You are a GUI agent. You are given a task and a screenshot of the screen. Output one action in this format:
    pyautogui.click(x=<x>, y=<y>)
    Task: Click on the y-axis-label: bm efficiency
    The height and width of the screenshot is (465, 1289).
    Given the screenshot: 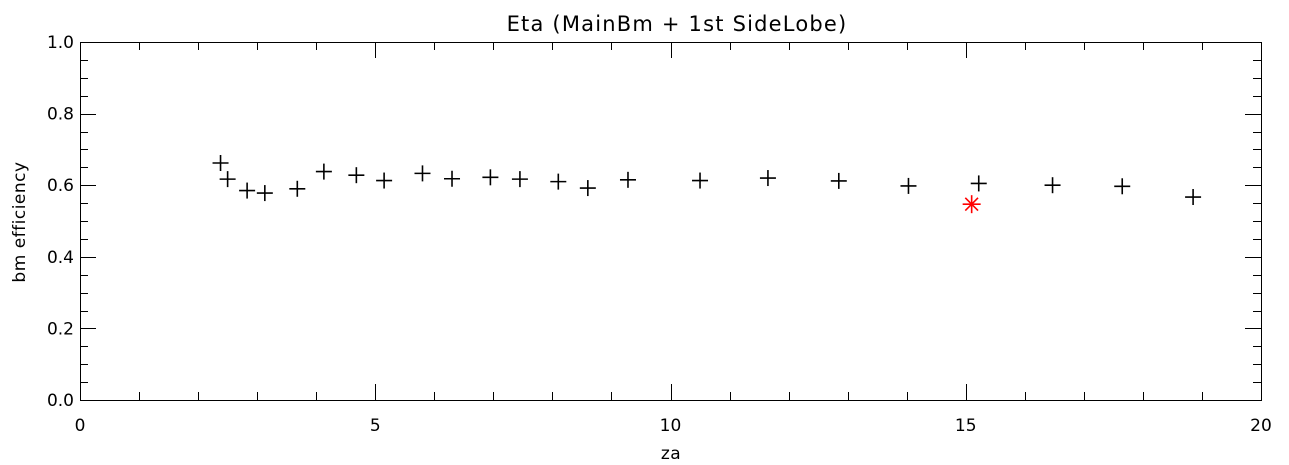 What is the action you would take?
    pyautogui.click(x=20, y=221)
    